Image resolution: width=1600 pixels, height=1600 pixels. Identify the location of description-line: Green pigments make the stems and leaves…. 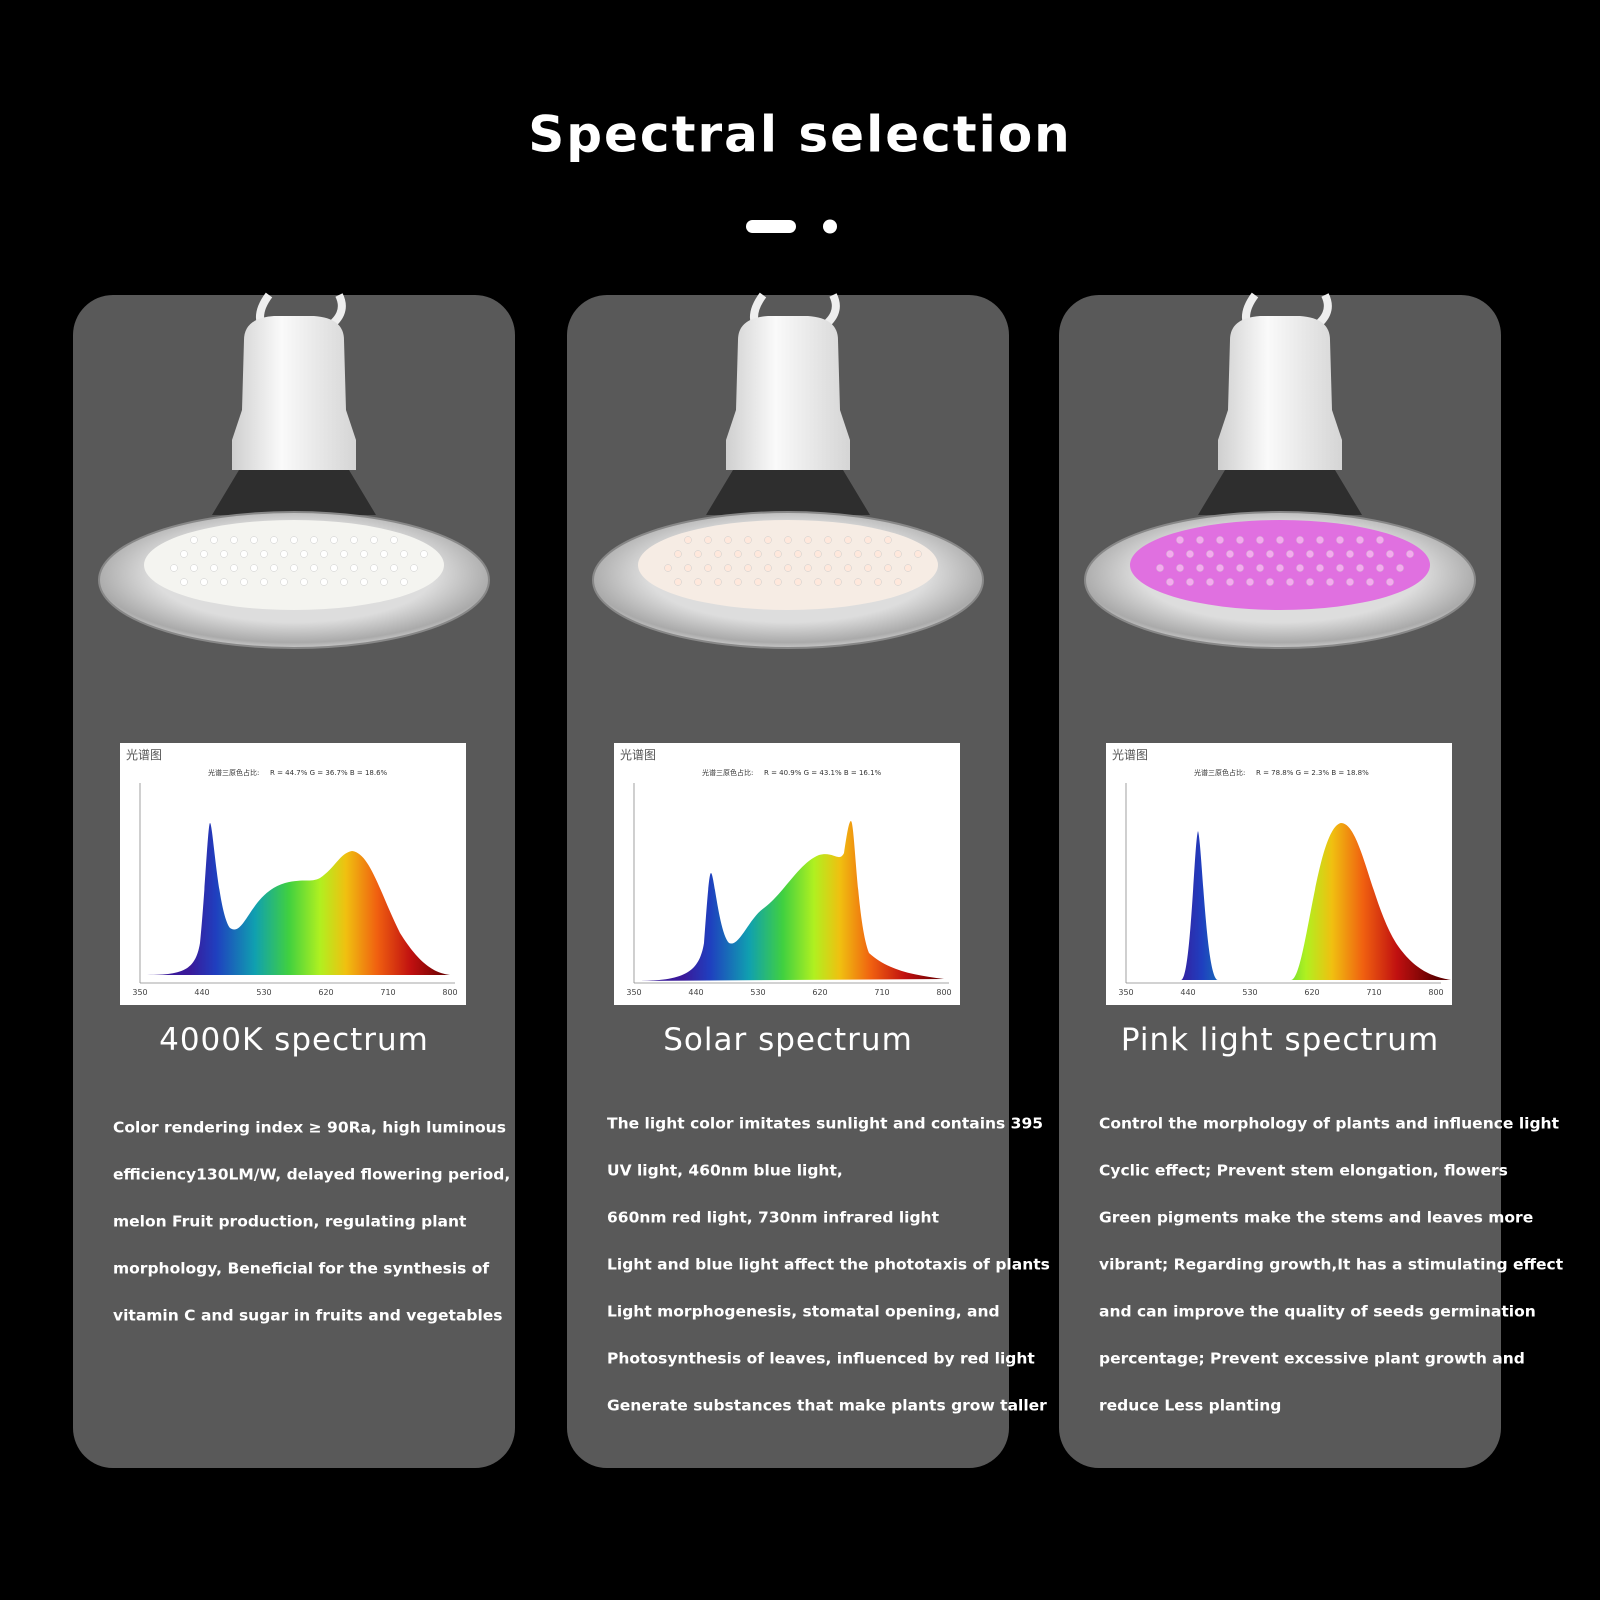
(1316, 1218).